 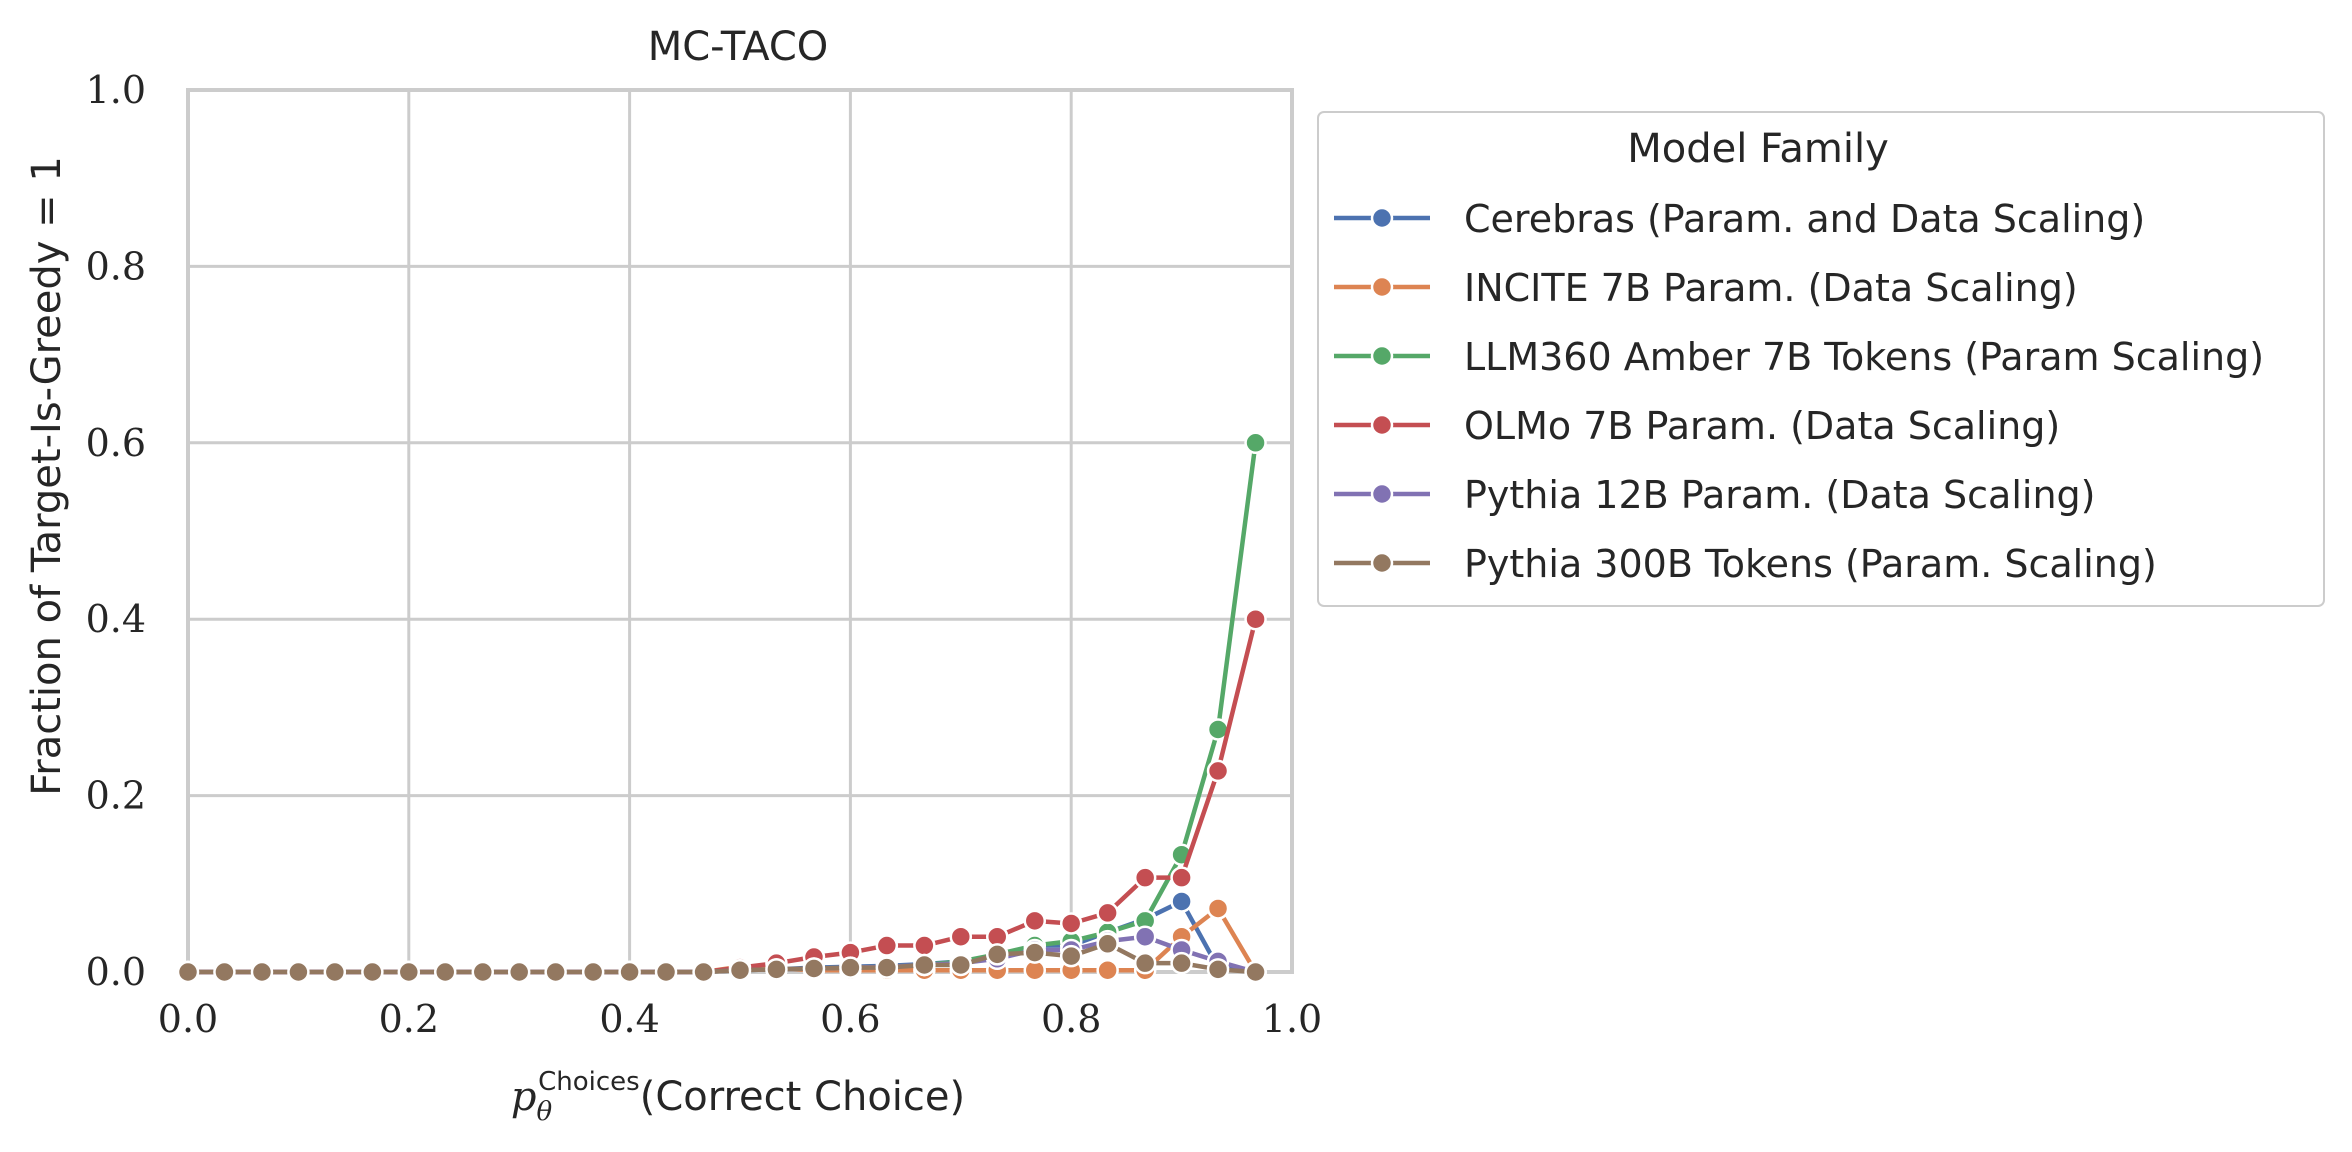 What do you see at coordinates (589, 1082) in the screenshot?
I see `x-axis-label-superscript: Choices` at bounding box center [589, 1082].